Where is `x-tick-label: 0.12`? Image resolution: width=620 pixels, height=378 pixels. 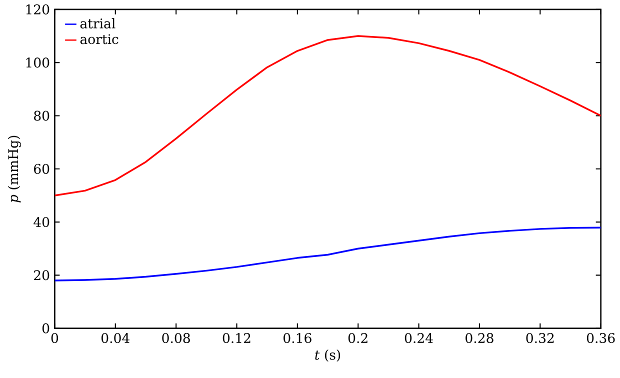
x-tick-label: 0.12 is located at coordinates (236, 338).